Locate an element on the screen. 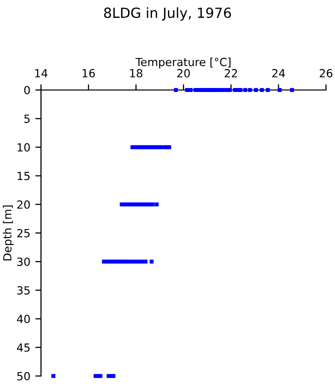 This screenshot has width=335, height=384. y-tick-label: 0 is located at coordinates (27, 90).